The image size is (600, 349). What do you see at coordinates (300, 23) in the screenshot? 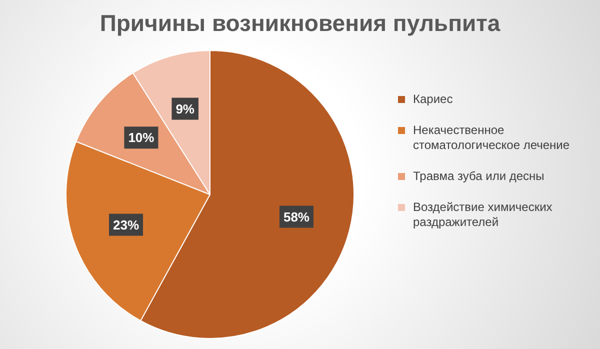
I see `chart-title: Причины возникновения пульпита` at bounding box center [300, 23].